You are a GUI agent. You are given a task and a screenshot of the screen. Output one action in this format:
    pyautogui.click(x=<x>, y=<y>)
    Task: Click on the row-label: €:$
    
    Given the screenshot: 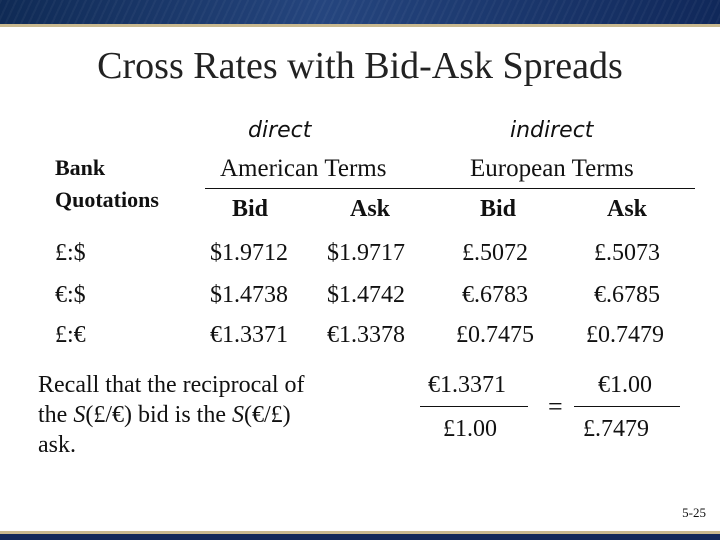 What is the action you would take?
    pyautogui.click(x=70, y=295)
    